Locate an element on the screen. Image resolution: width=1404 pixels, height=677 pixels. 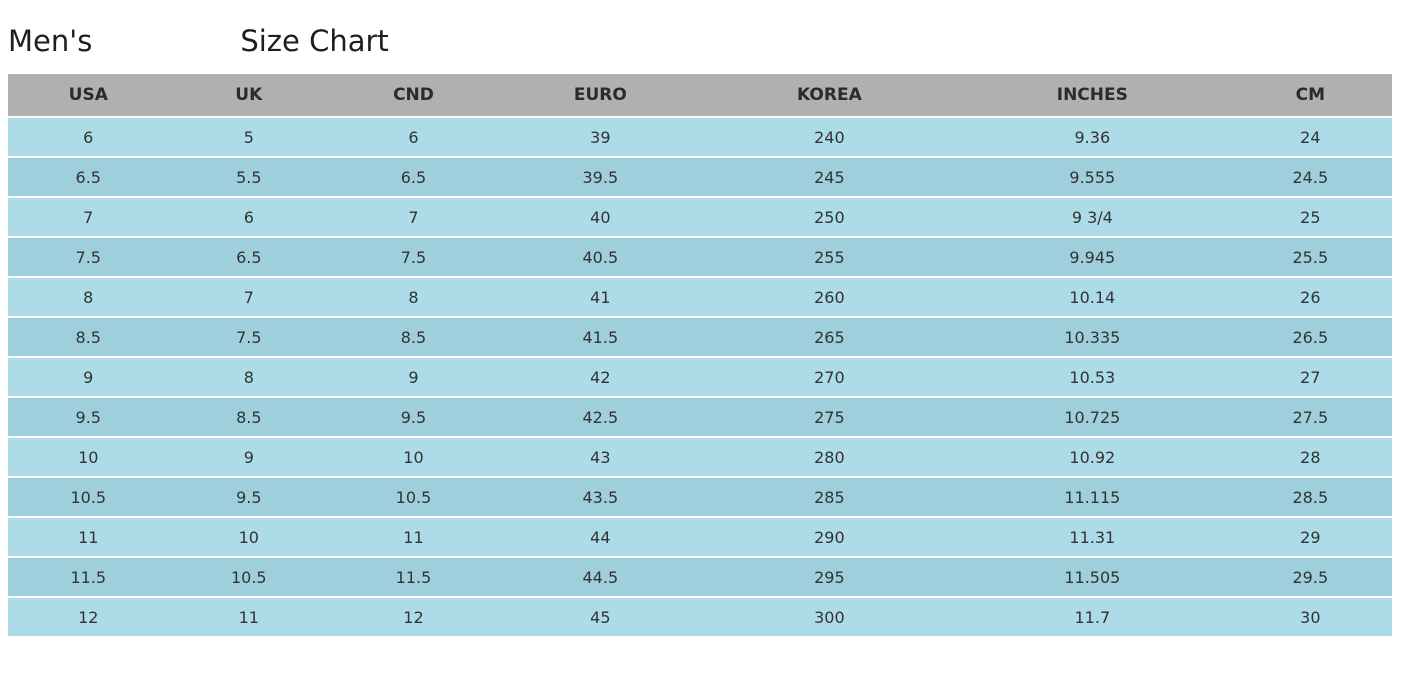
table-cell: 45 is located at coordinates (600, 617).